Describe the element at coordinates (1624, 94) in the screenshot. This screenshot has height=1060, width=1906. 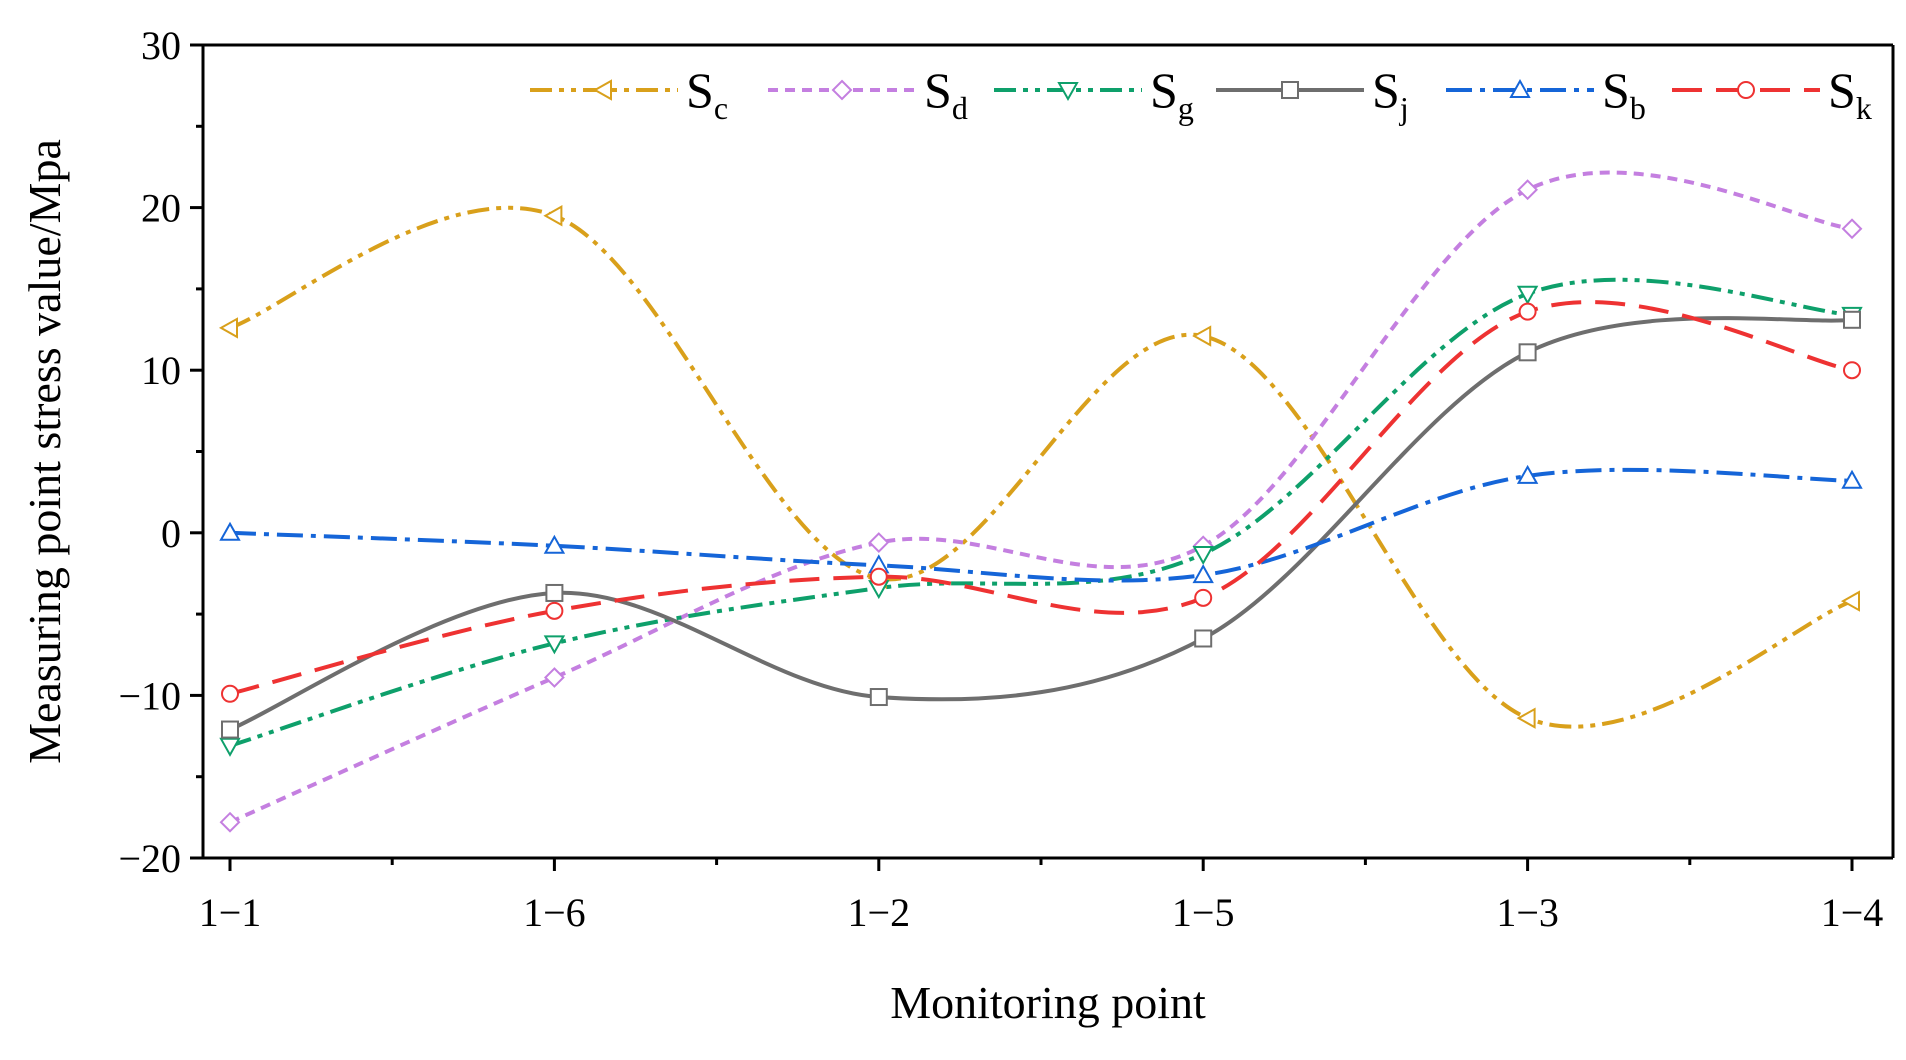
I see `legend-label-Sb: Sb` at that location.